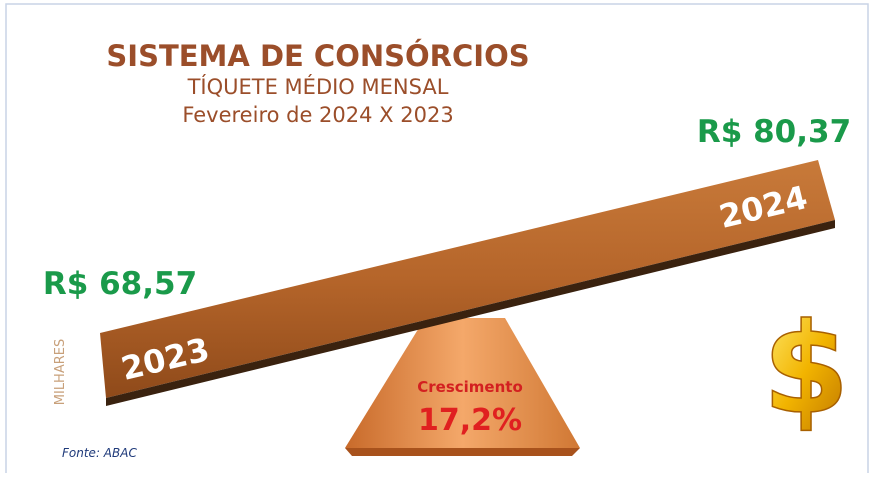 The height and width of the screenshot is (477, 870). I want to click on subtitle: TÍQUETE MÉDIO MENSAL, so click(318, 86).